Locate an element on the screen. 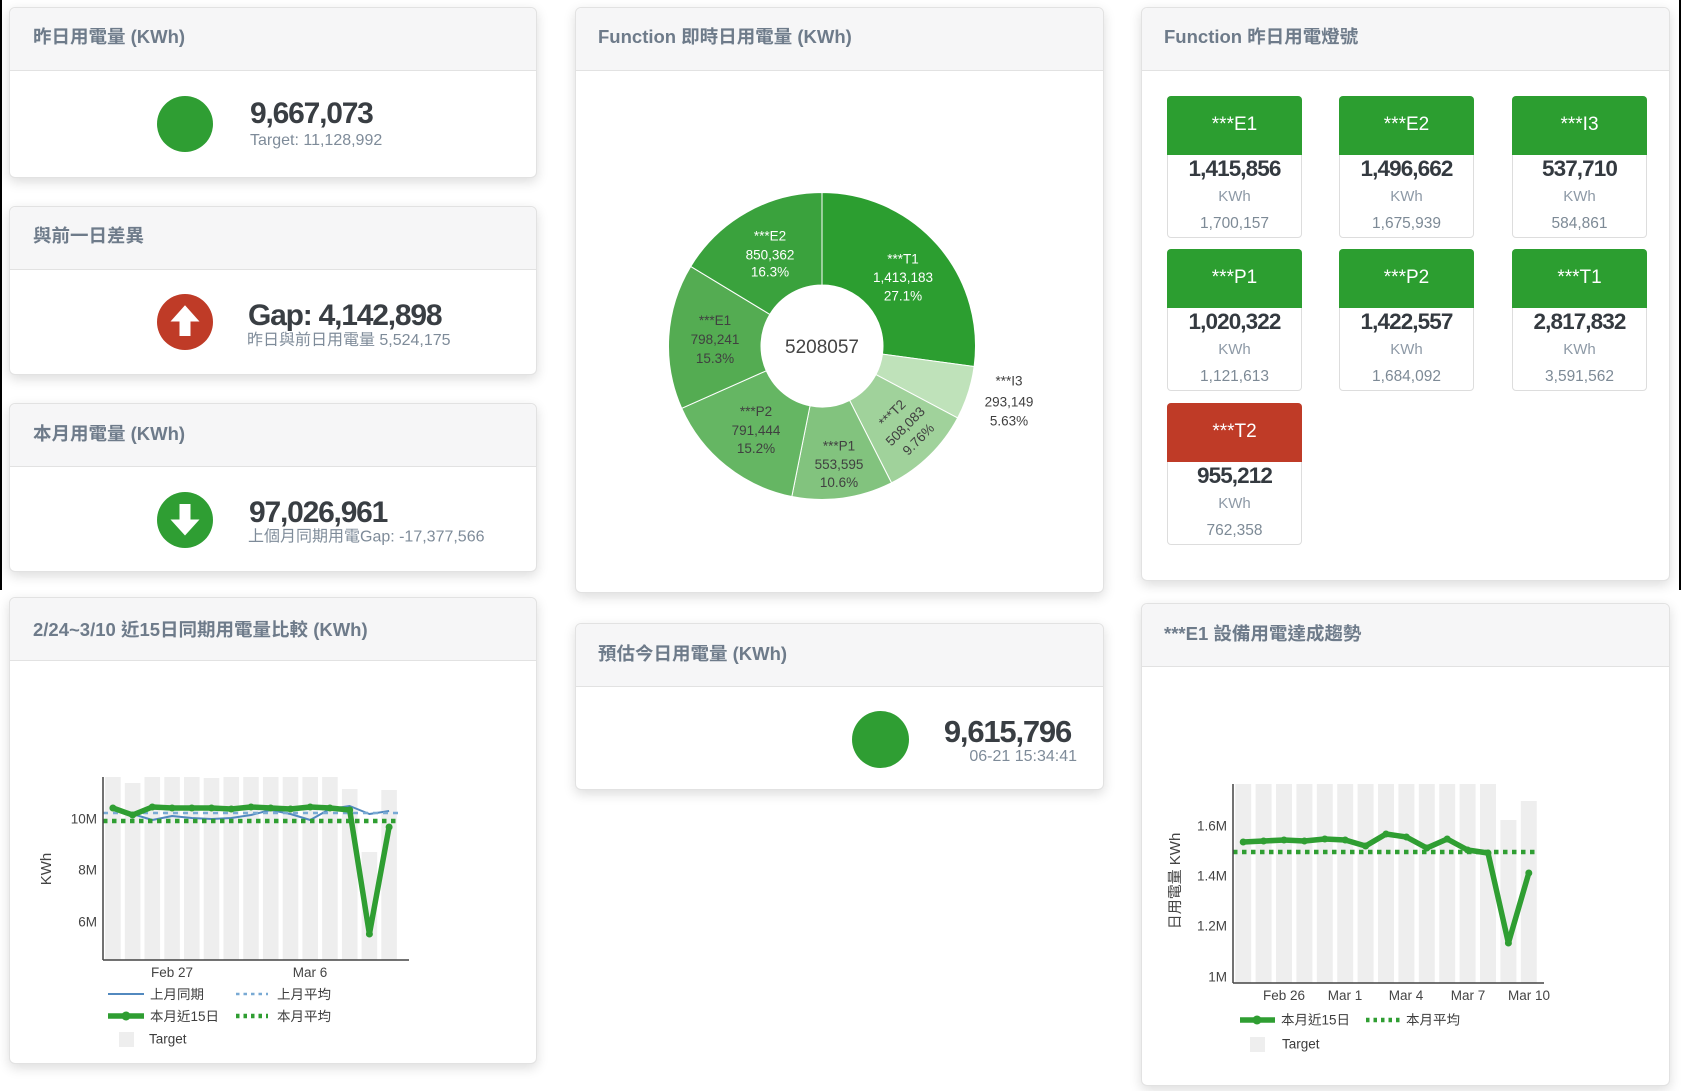 The width and height of the screenshot is (1681, 1091). svg-text: 1.4M is located at coordinates (1212, 876).